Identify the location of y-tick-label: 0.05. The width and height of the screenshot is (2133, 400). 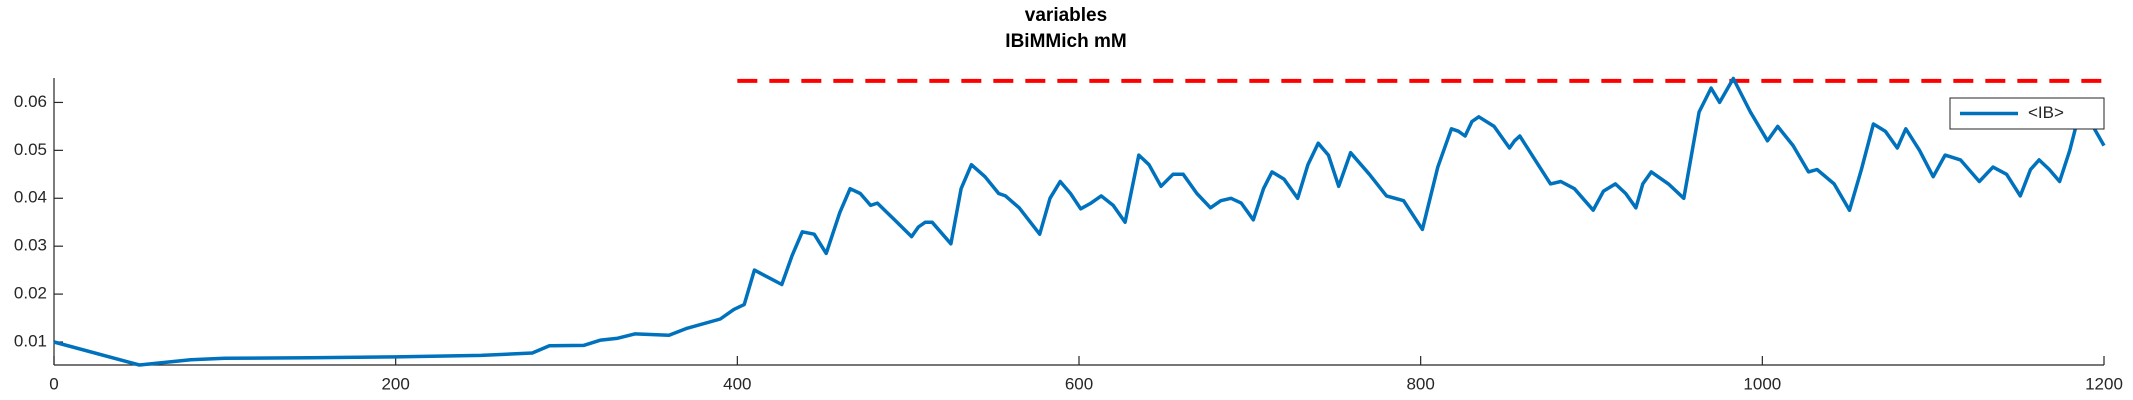
(30, 149).